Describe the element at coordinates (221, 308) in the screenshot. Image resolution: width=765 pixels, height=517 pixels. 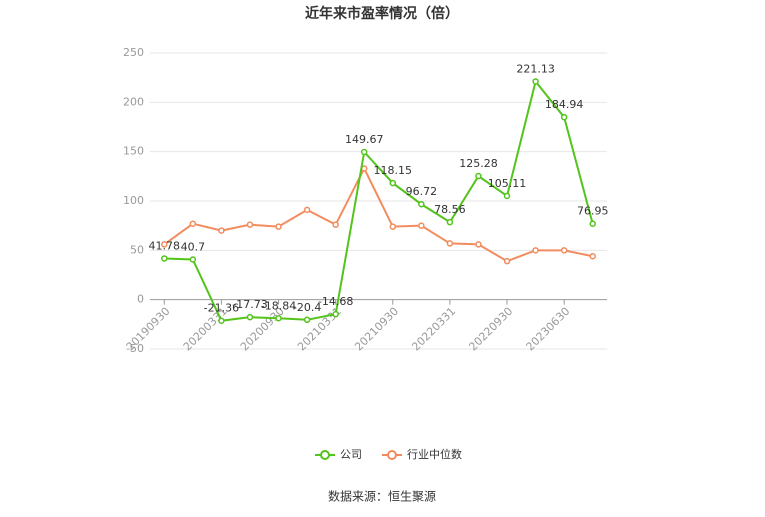
I see `data-label: -21.36` at that location.